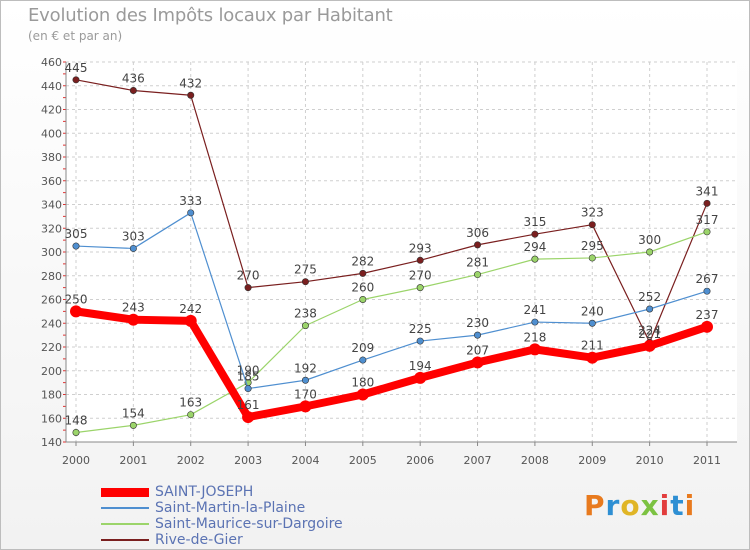 The height and width of the screenshot is (550, 750). I want to click on data-label: 185, so click(248, 377).